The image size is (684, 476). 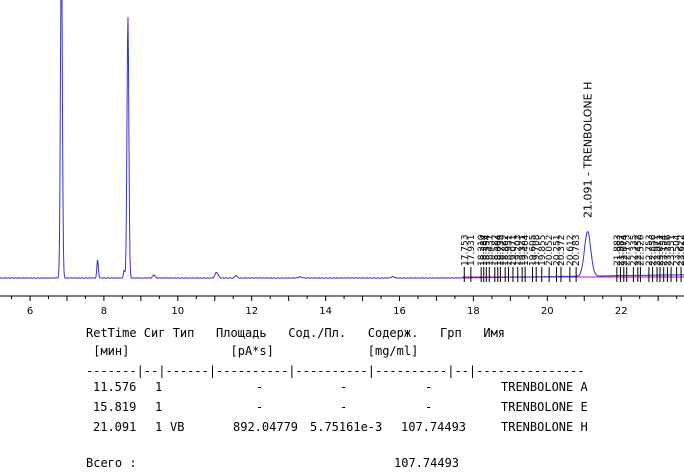 What do you see at coordinates (665, 250) in the screenshot?
I see `peak-rt-label: 23.154` at bounding box center [665, 250].